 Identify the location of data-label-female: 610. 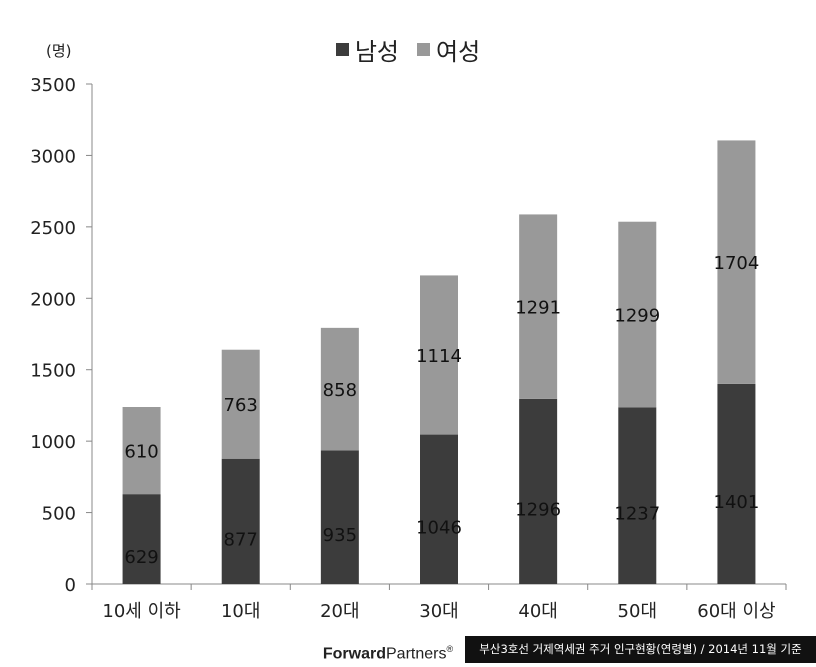
(141, 452).